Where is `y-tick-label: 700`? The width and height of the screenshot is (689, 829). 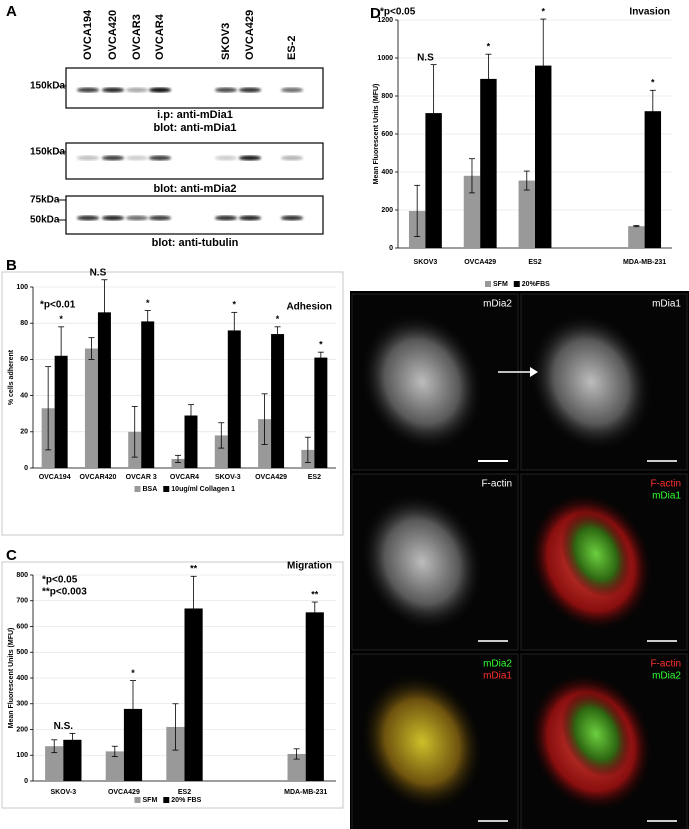 y-tick-label: 700 is located at coordinates (22, 601).